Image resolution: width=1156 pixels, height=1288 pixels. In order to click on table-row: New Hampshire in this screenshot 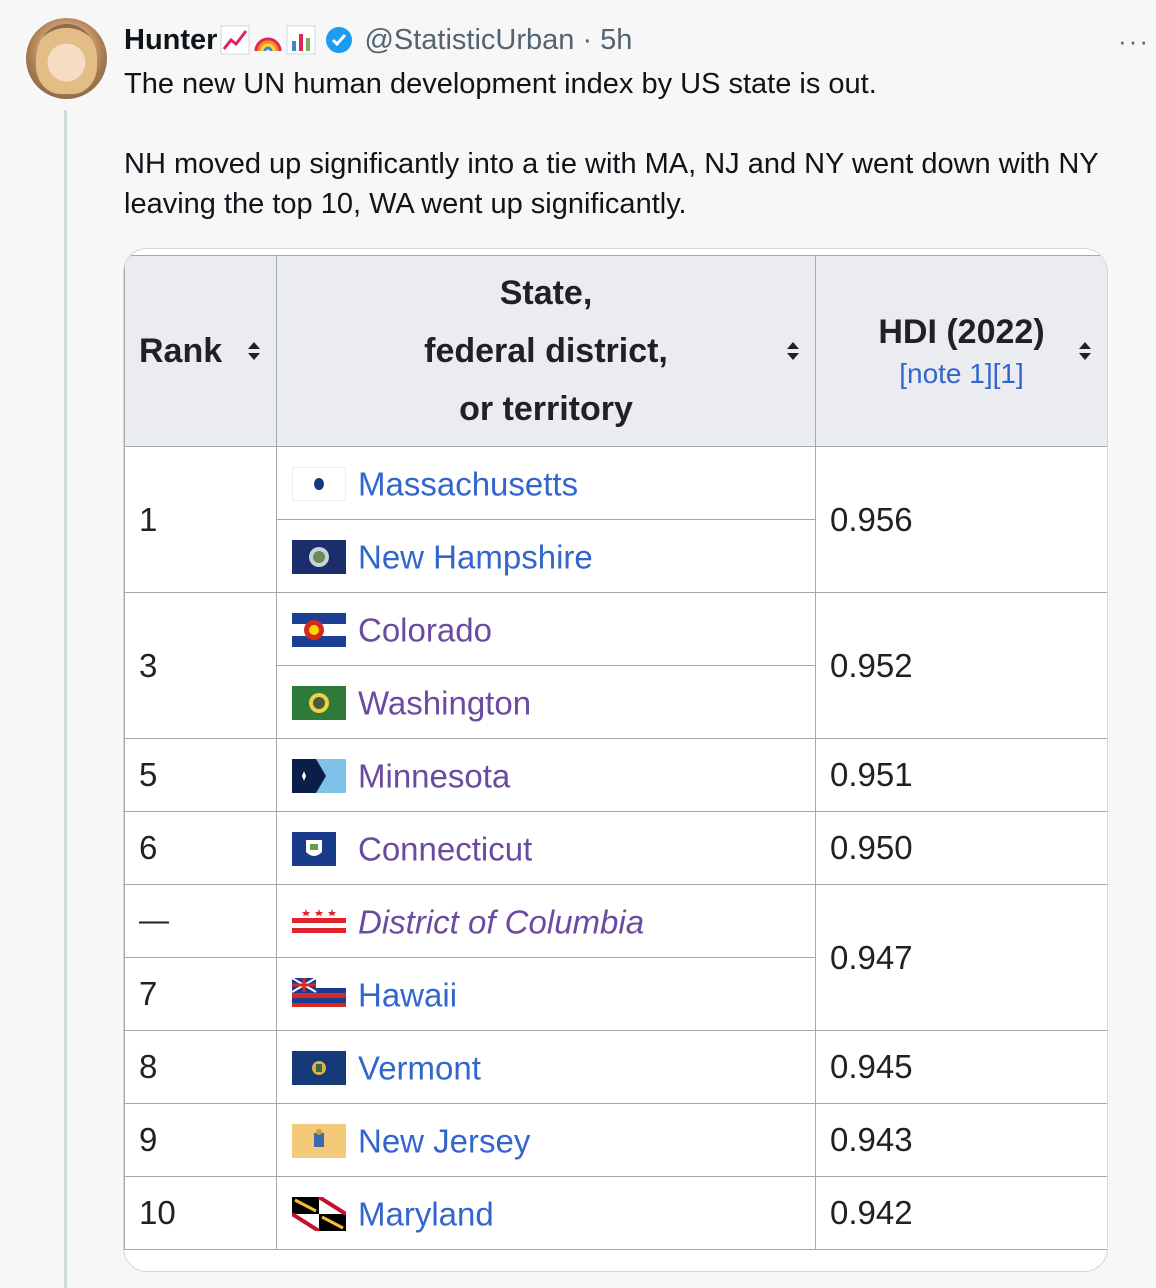, I will do `click(616, 556)`.